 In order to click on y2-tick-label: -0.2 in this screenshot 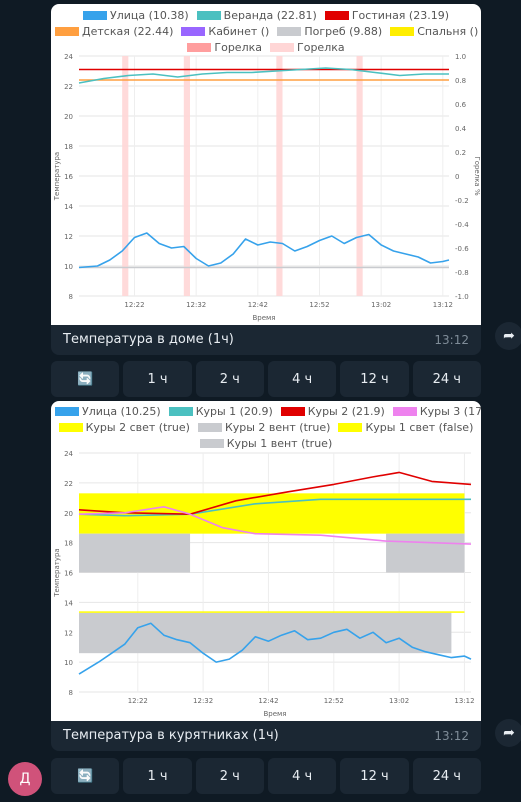, I will do `click(462, 201)`.